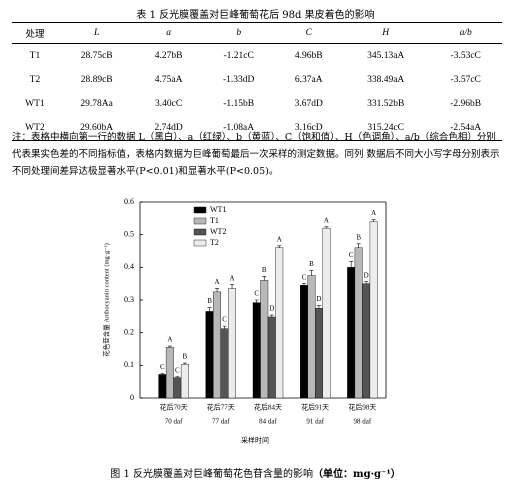 The width and height of the screenshot is (511, 485). Describe the element at coordinates (168, 33) in the screenshot. I see `header-cell: a` at that location.